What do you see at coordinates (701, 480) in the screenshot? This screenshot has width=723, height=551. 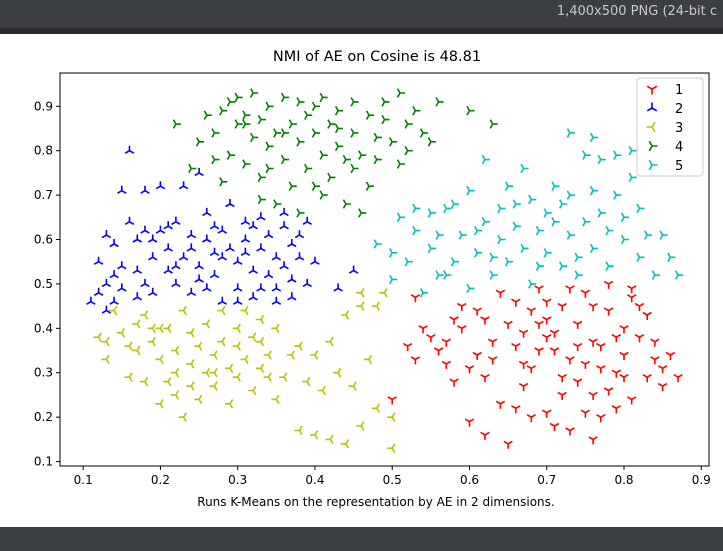 I see `x-tick-label: 0.9` at bounding box center [701, 480].